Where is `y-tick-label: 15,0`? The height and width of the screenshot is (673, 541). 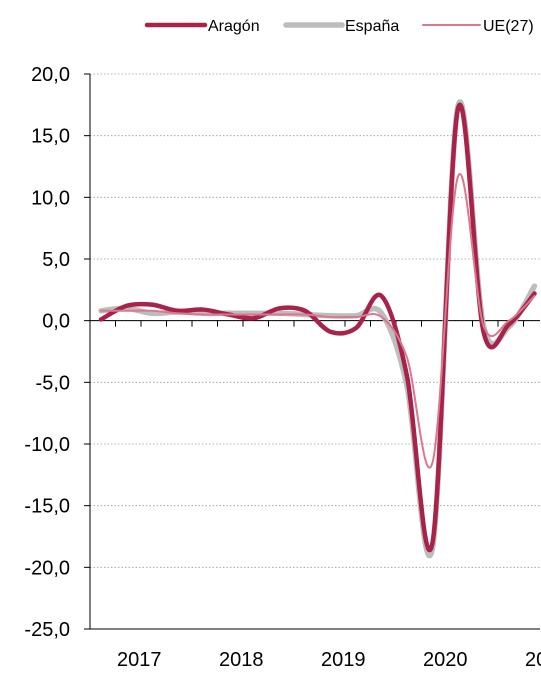
y-tick-label: 15,0 is located at coordinates (50, 137).